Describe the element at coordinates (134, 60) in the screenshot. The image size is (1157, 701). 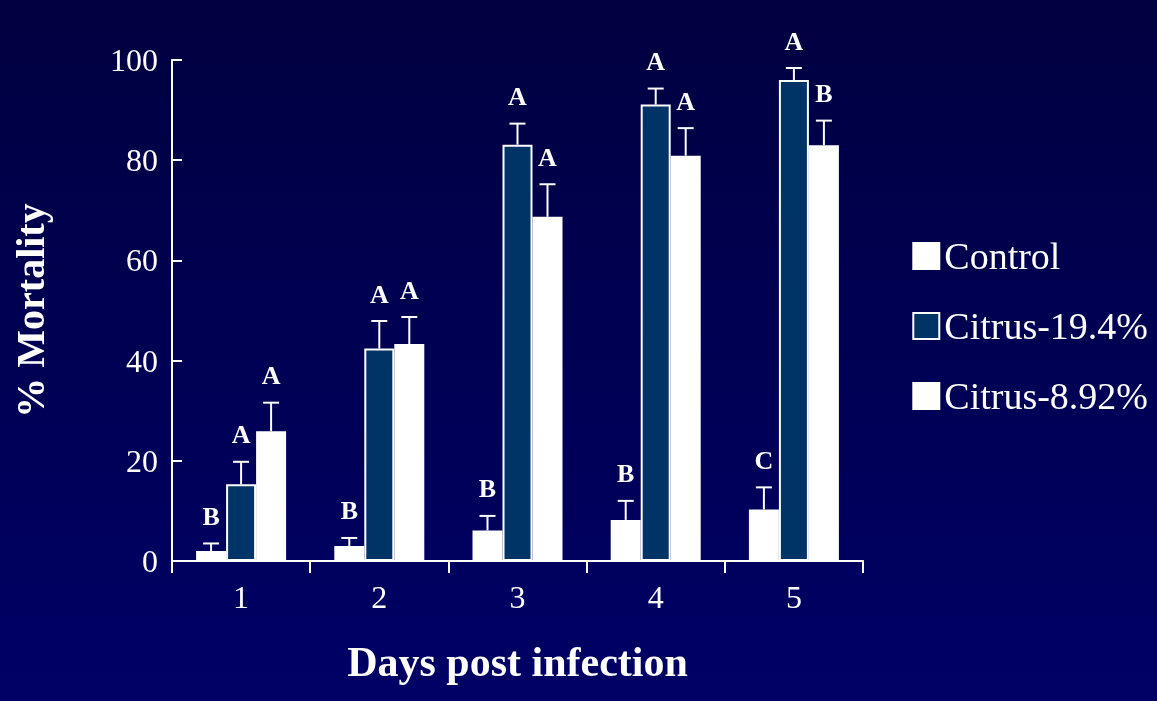
I see `y-tick-label: 100` at that location.